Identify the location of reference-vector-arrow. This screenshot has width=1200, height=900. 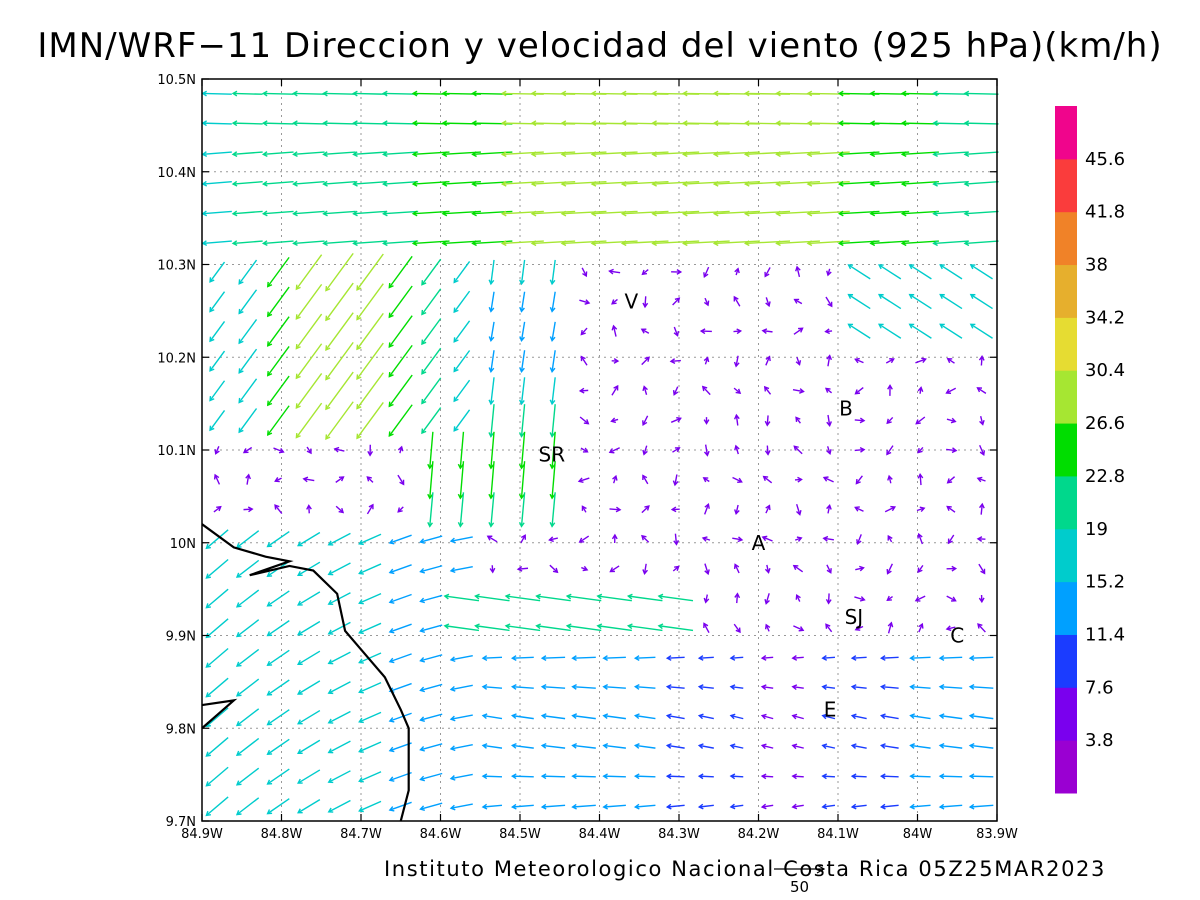
(800, 869).